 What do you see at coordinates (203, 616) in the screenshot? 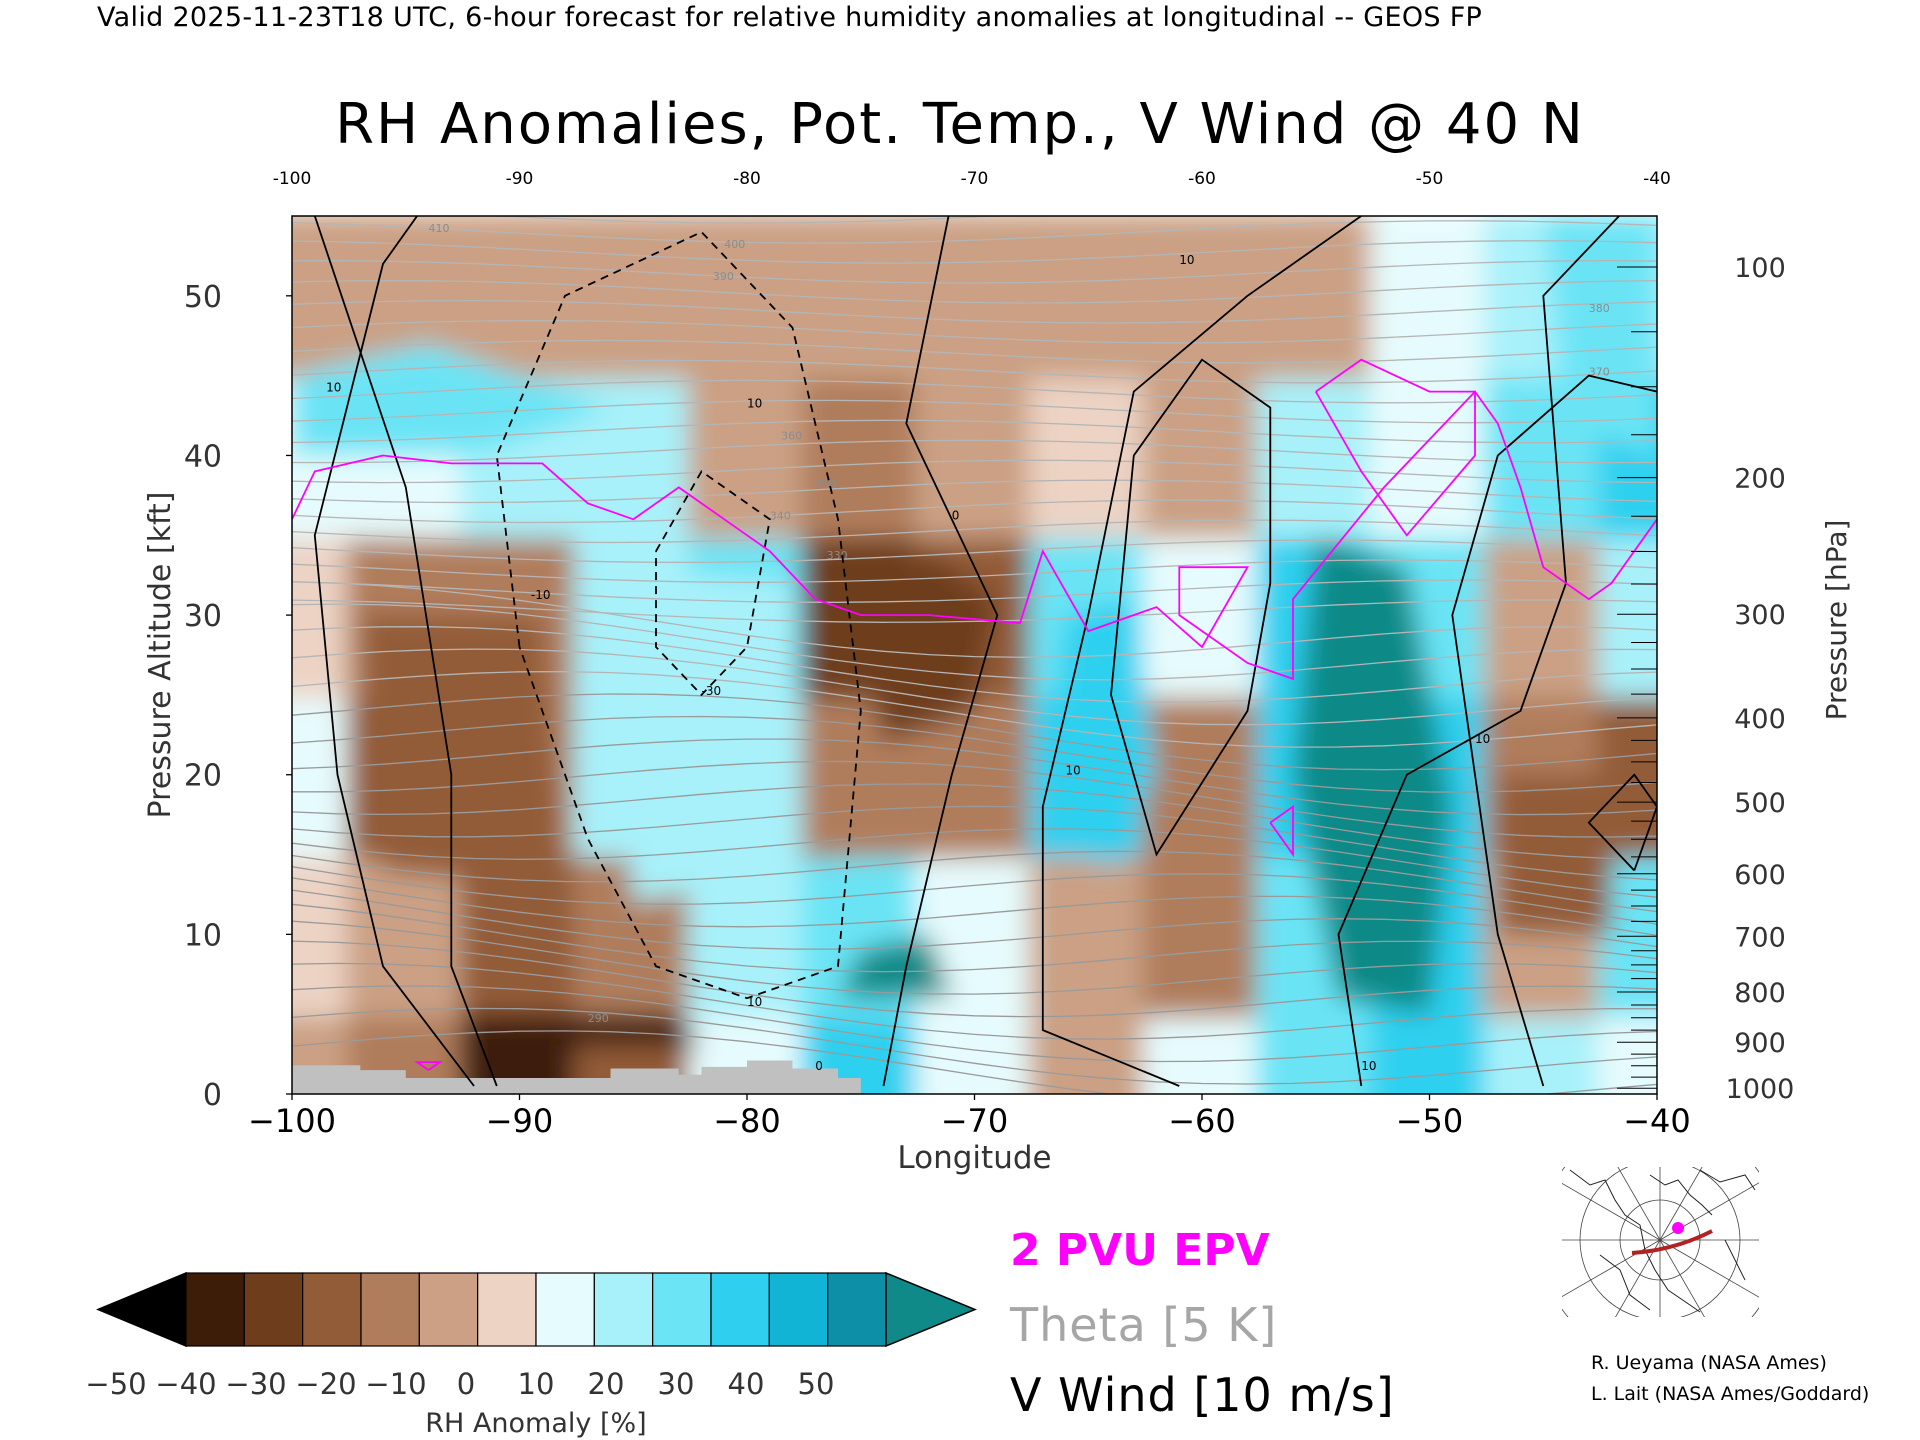
I see `y-tick-label: 30` at bounding box center [203, 616].